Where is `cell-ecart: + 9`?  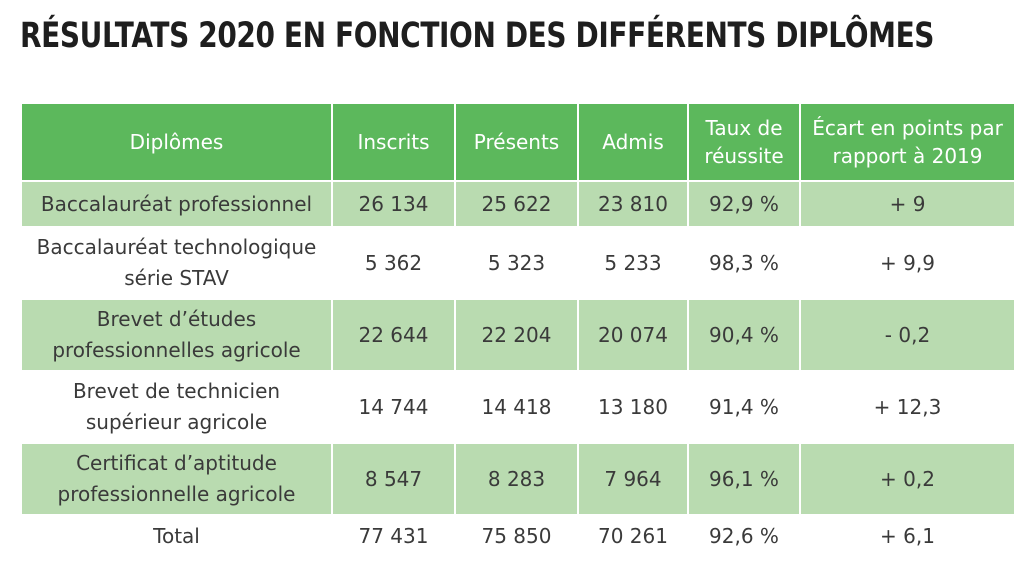
cell-ecart: + 9 is located at coordinates (907, 203).